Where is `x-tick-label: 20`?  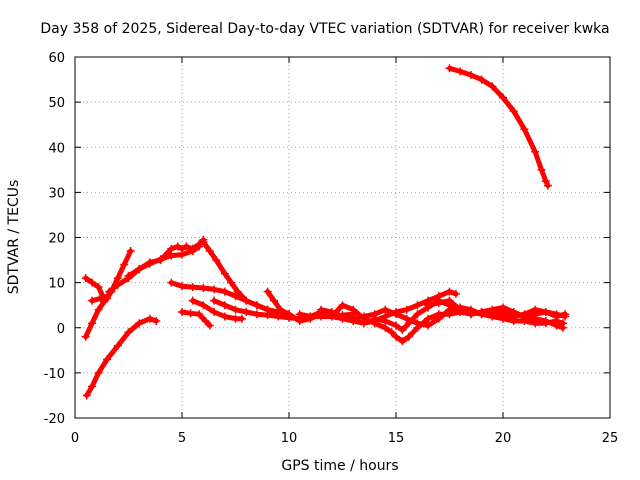 x-tick-label: 20 is located at coordinates (503, 438).